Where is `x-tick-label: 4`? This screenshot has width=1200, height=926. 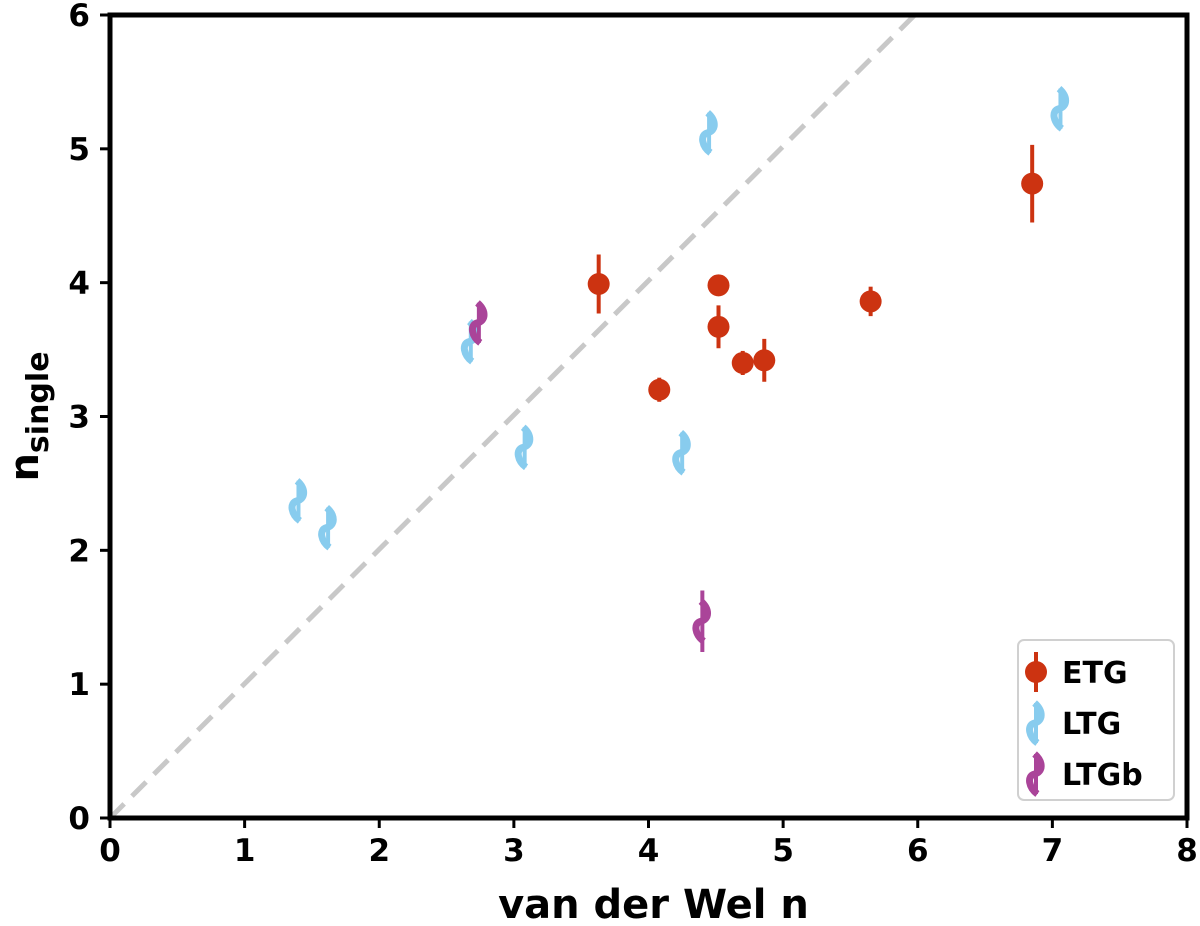 x-tick-label: 4 is located at coordinates (649, 851).